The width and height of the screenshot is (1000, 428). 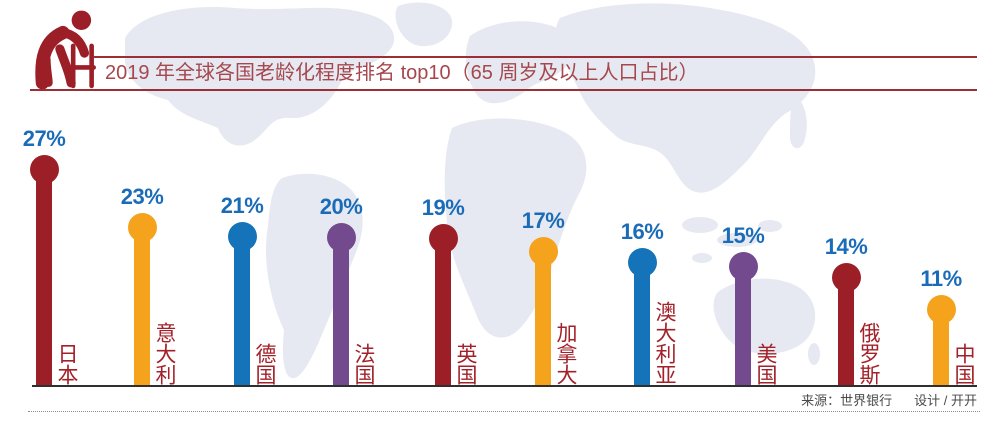 What do you see at coordinates (964, 364) in the screenshot?
I see `category-label-china: 中国` at bounding box center [964, 364].